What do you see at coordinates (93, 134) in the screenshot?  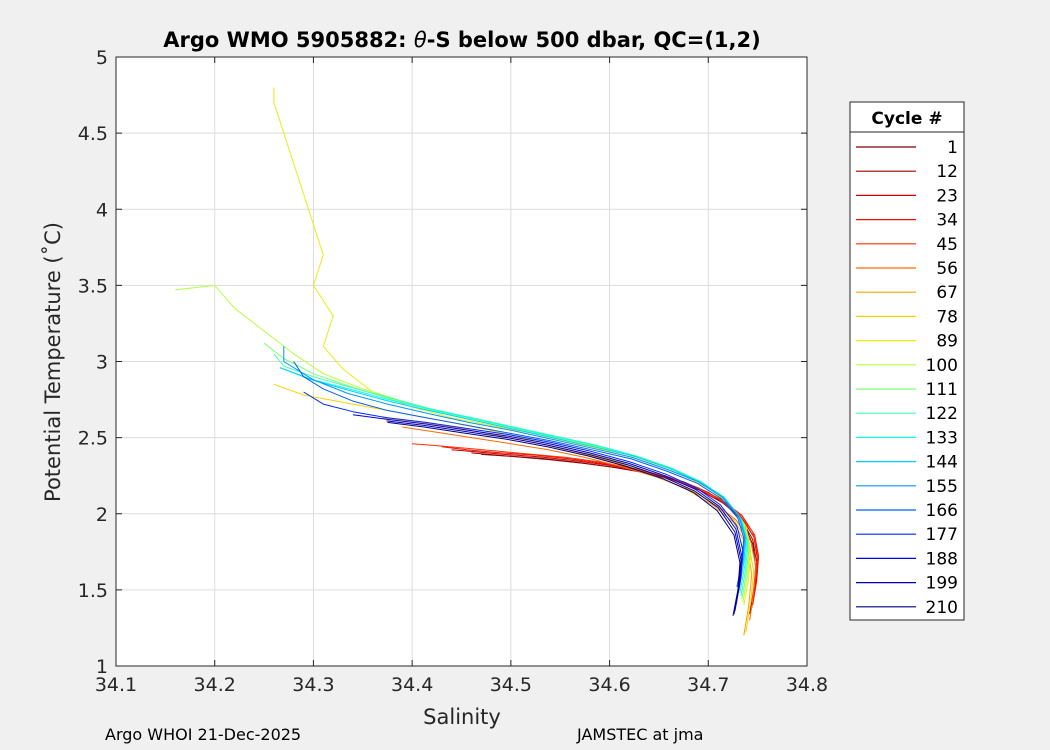 I see `y-tick-label: 4.5` at bounding box center [93, 134].